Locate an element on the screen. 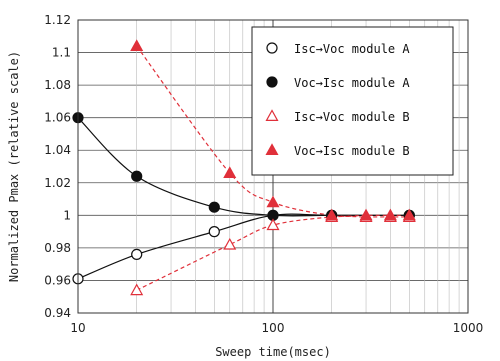  x-tick-label: 10 is located at coordinates (77, 328).